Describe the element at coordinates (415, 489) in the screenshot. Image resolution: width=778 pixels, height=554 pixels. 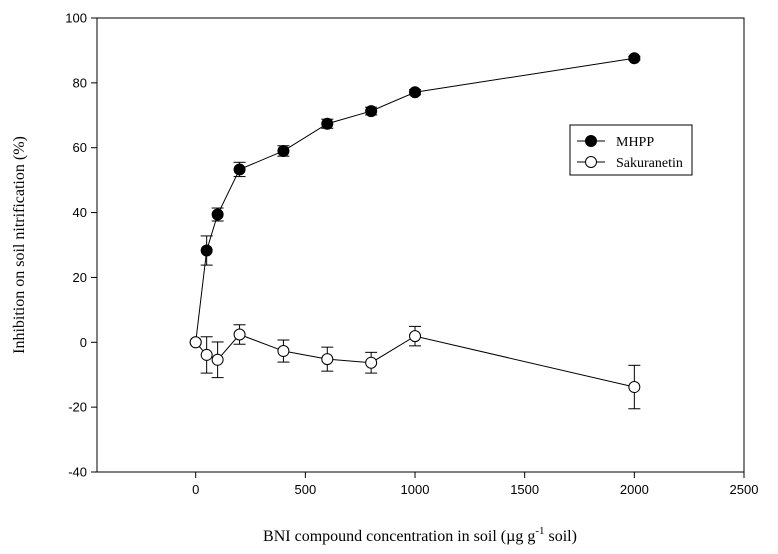
I see `x-tick-label: 1000` at that location.